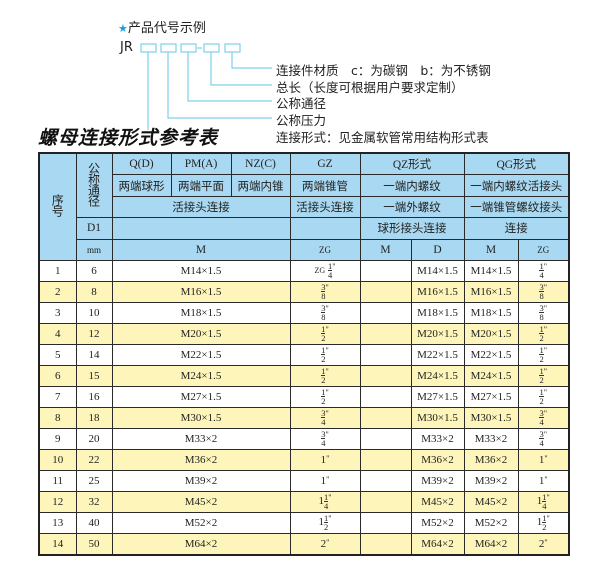 The image size is (600, 567). Describe the element at coordinates (437, 354) in the screenshot. I see `cell-qz-d: M22×1.5` at that location.